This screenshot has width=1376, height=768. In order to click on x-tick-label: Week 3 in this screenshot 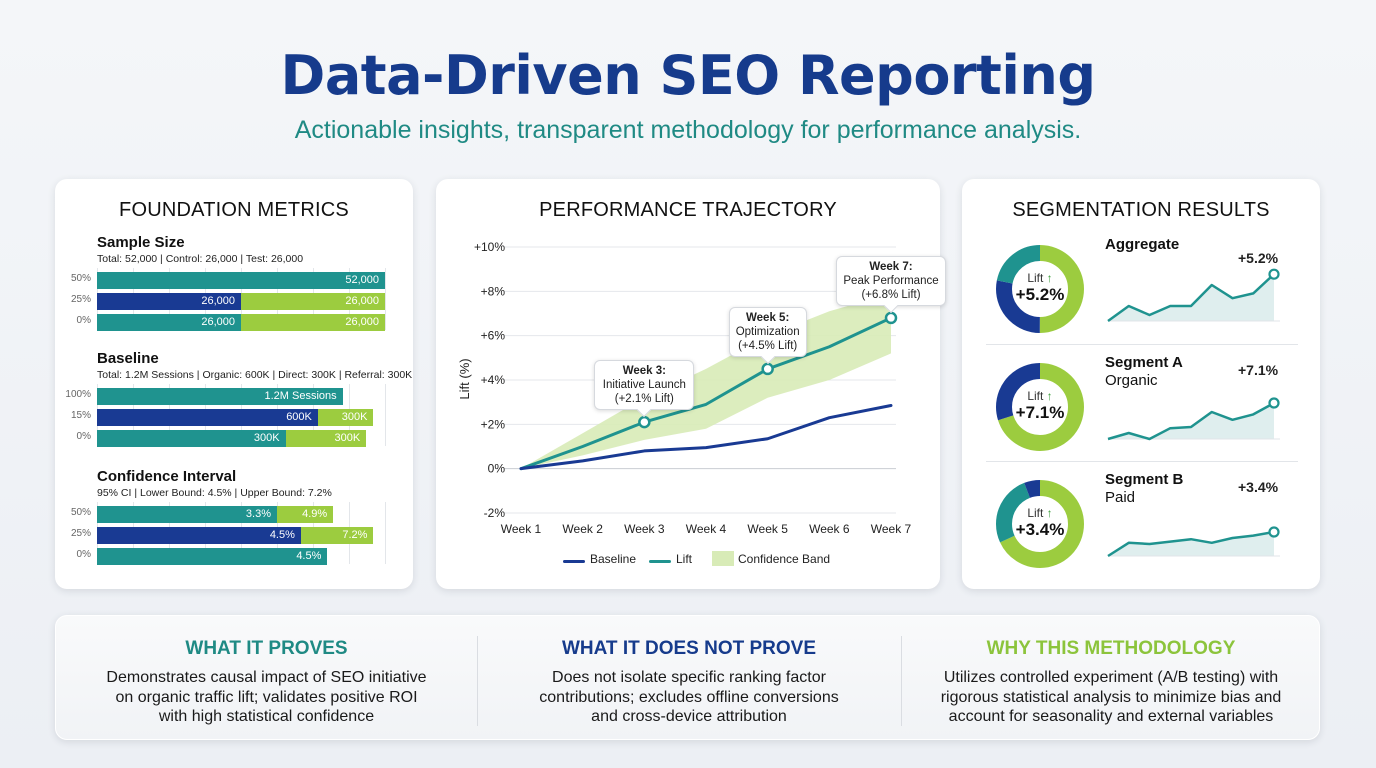, I will do `click(644, 529)`.